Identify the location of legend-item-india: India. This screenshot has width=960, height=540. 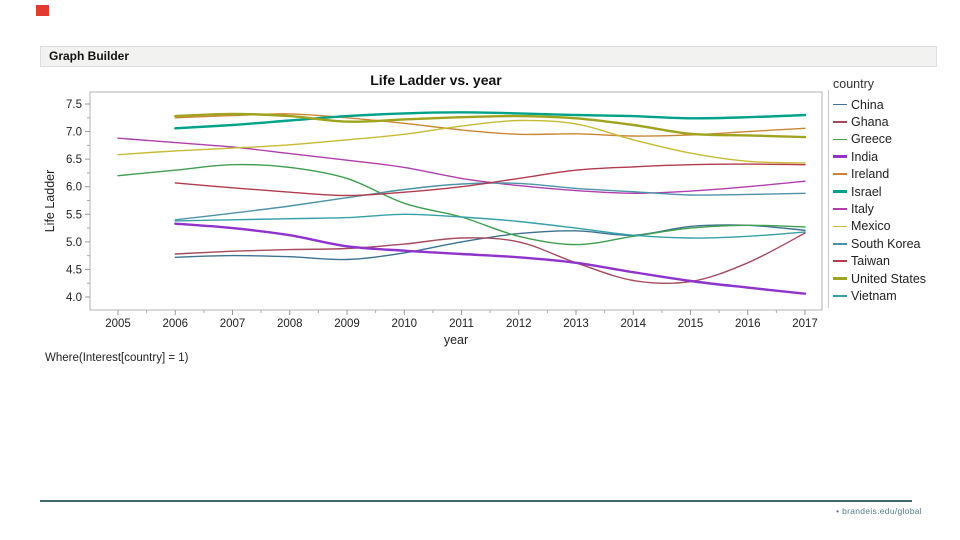
(893, 156).